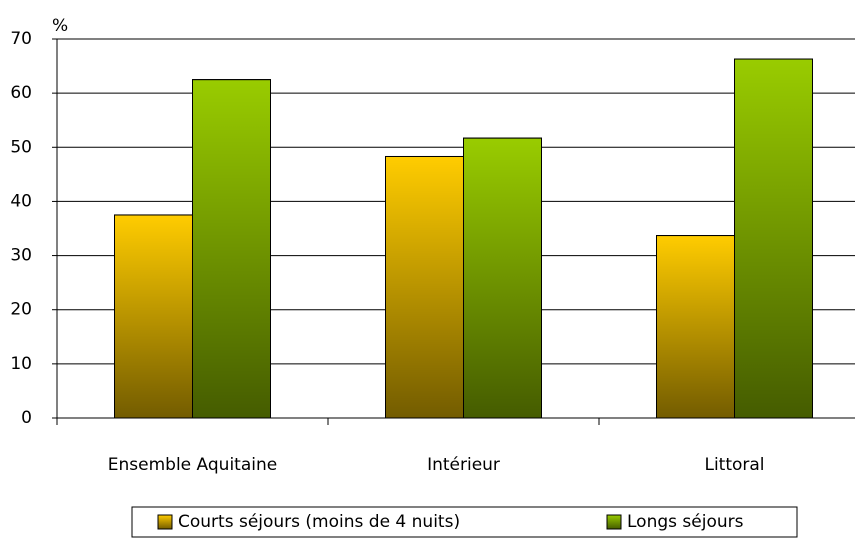 This screenshot has width=856, height=542. I want to click on y-unit: %, so click(60, 26).